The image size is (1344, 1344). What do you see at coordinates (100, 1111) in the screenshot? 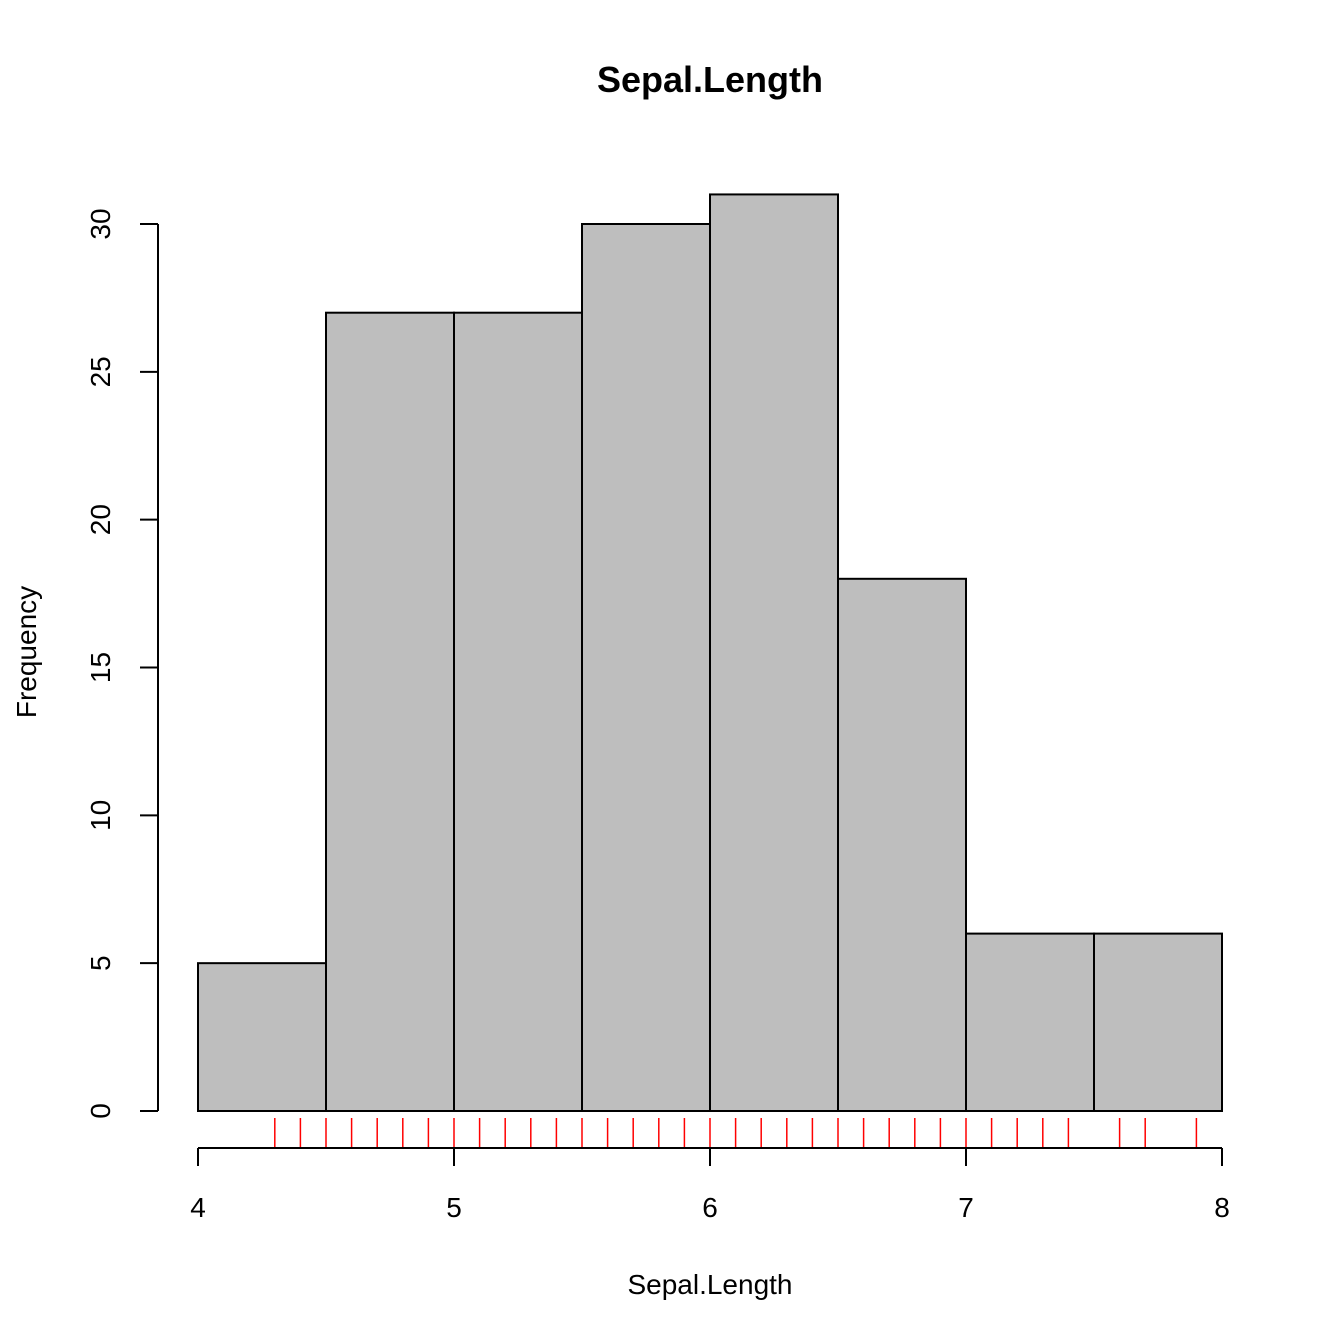
I see `y-tick-label-0: 0` at bounding box center [100, 1111].